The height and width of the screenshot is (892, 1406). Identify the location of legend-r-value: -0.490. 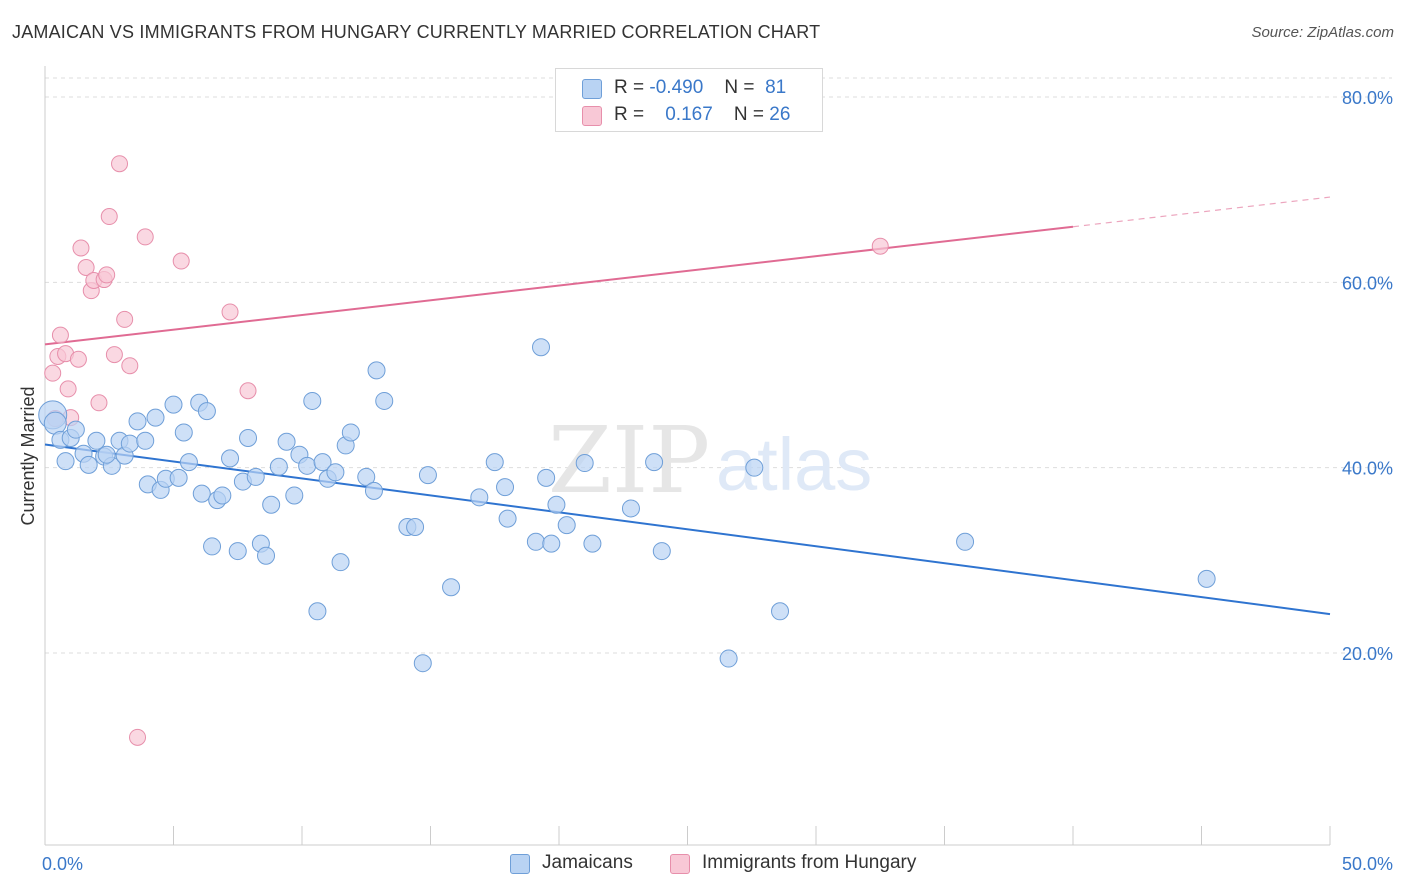
(676, 87).